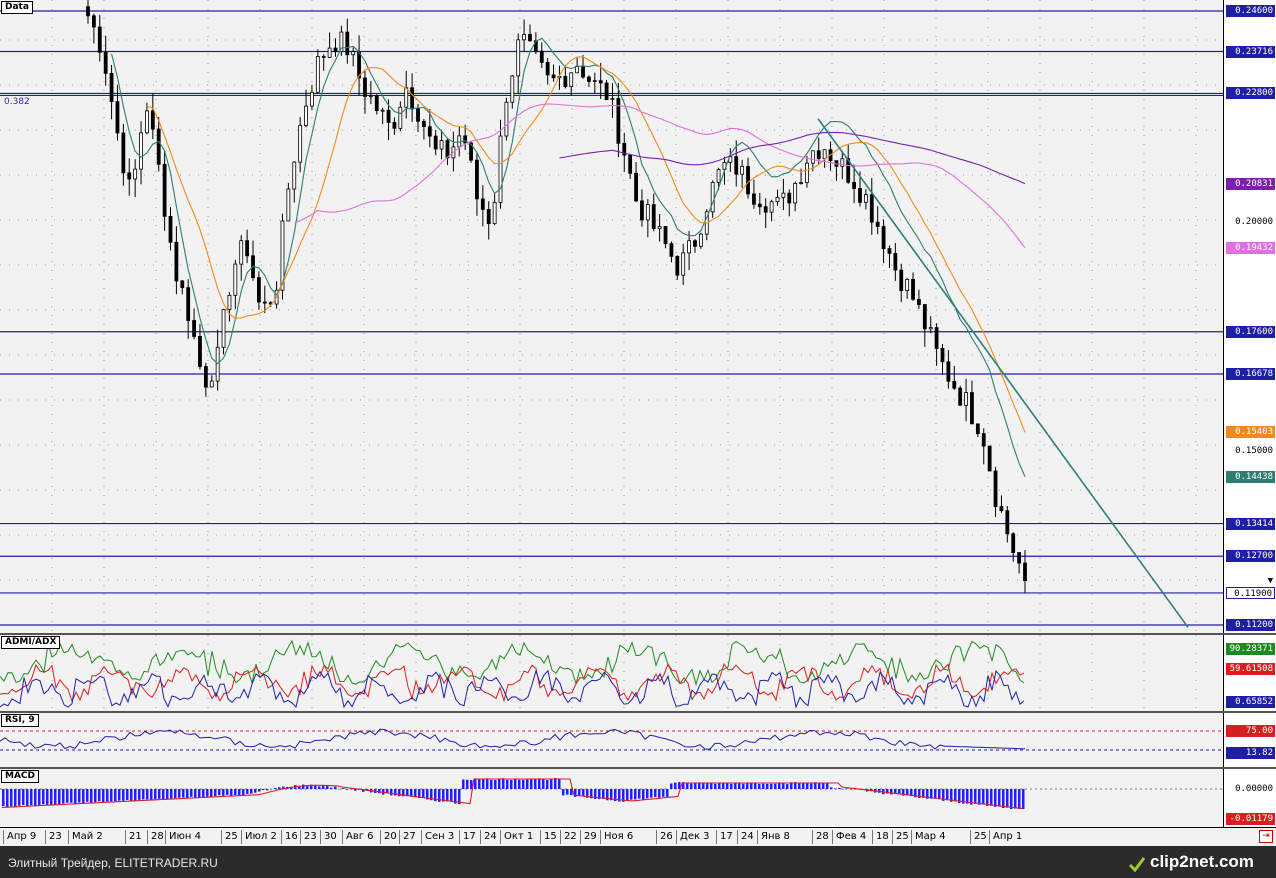  Describe the element at coordinates (1254, 221) in the screenshot. I see `price-label: 0.20000` at that location.